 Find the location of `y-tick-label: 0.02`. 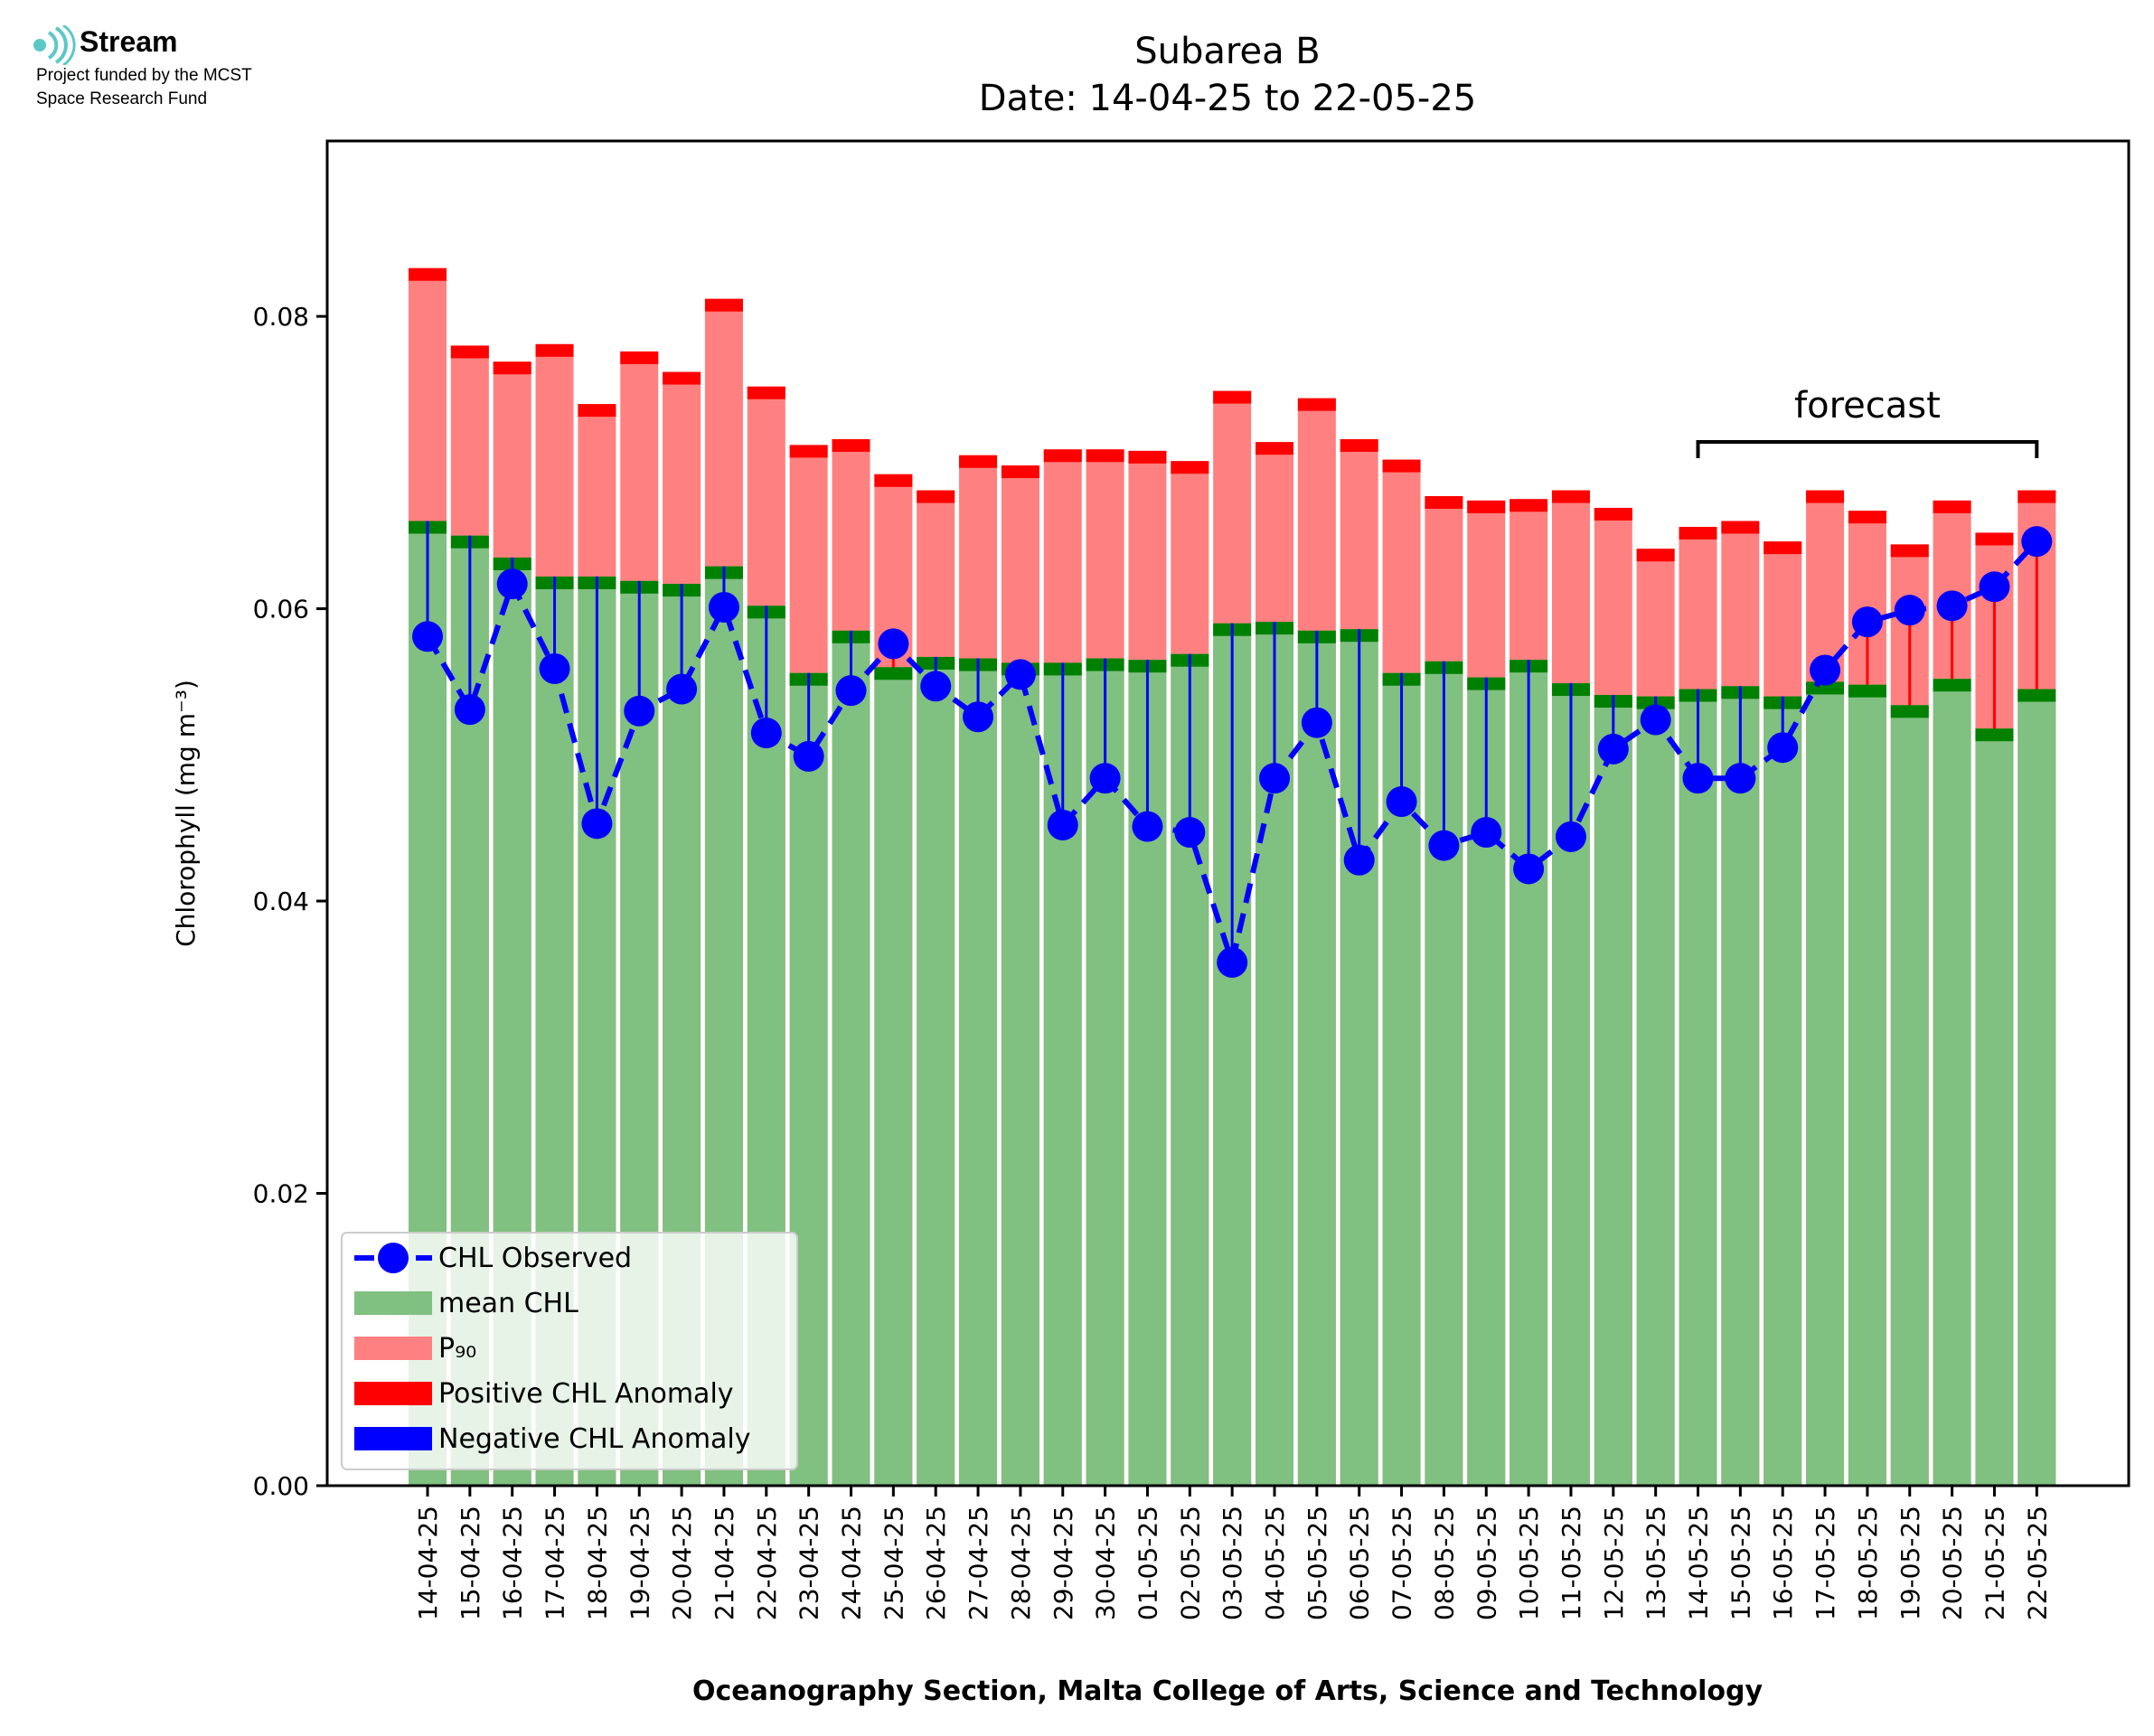

y-tick-label: 0.02 is located at coordinates (281, 1194).